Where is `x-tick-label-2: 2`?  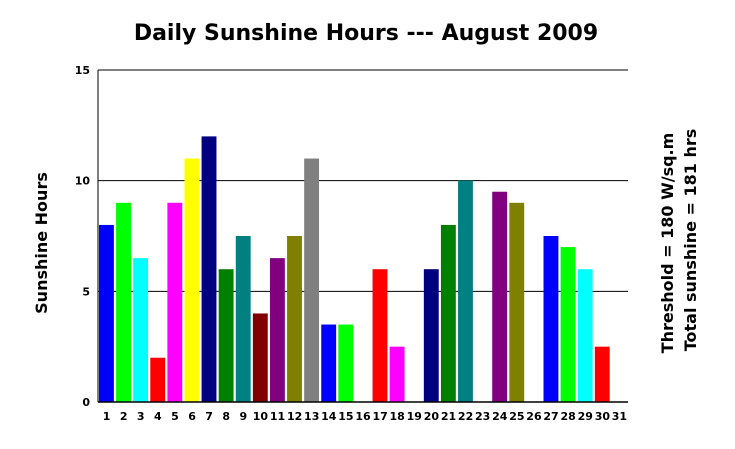
x-tick-label-2: 2 is located at coordinates (124, 416).